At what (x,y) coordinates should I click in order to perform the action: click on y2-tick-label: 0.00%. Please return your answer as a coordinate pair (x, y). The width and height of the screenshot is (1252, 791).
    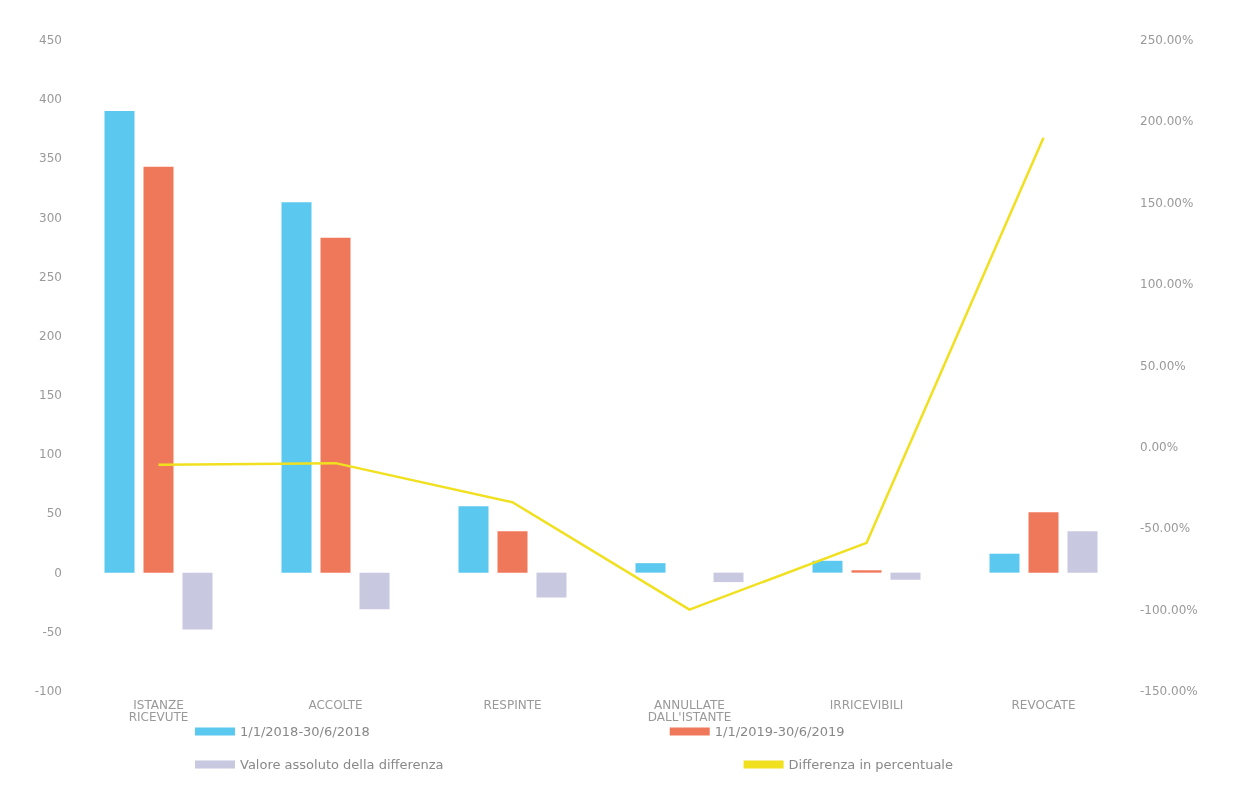
    Looking at the image, I should click on (1159, 446).